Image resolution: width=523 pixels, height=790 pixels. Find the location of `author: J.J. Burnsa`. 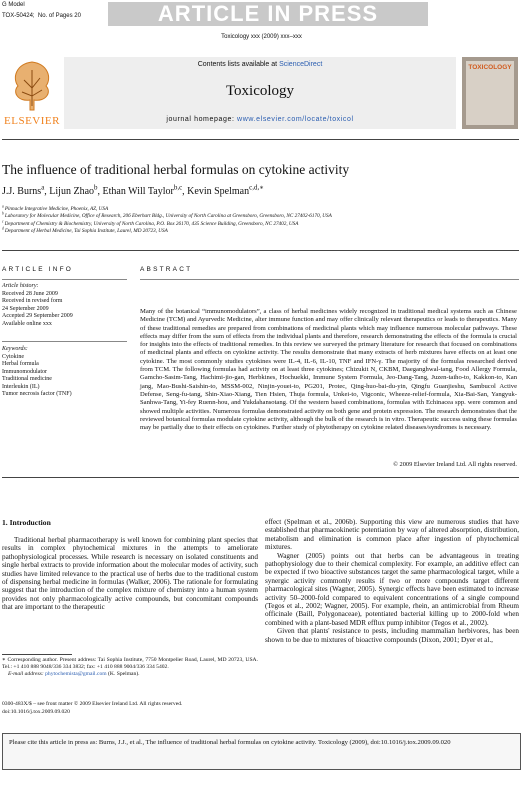

author: J.J. Burnsa is located at coordinates (23, 190).